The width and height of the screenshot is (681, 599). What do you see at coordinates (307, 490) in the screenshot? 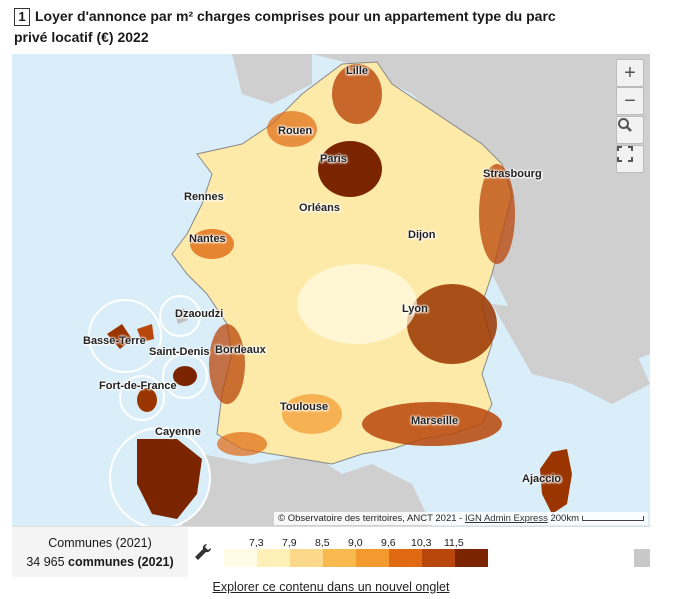
I see `spain` at bounding box center [307, 490].